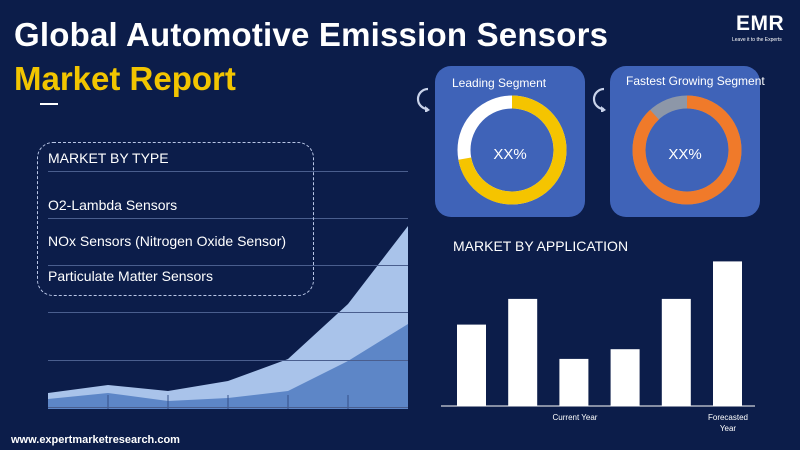  I want to click on leading-segment-card: Leading Segment XX%, so click(510, 141).